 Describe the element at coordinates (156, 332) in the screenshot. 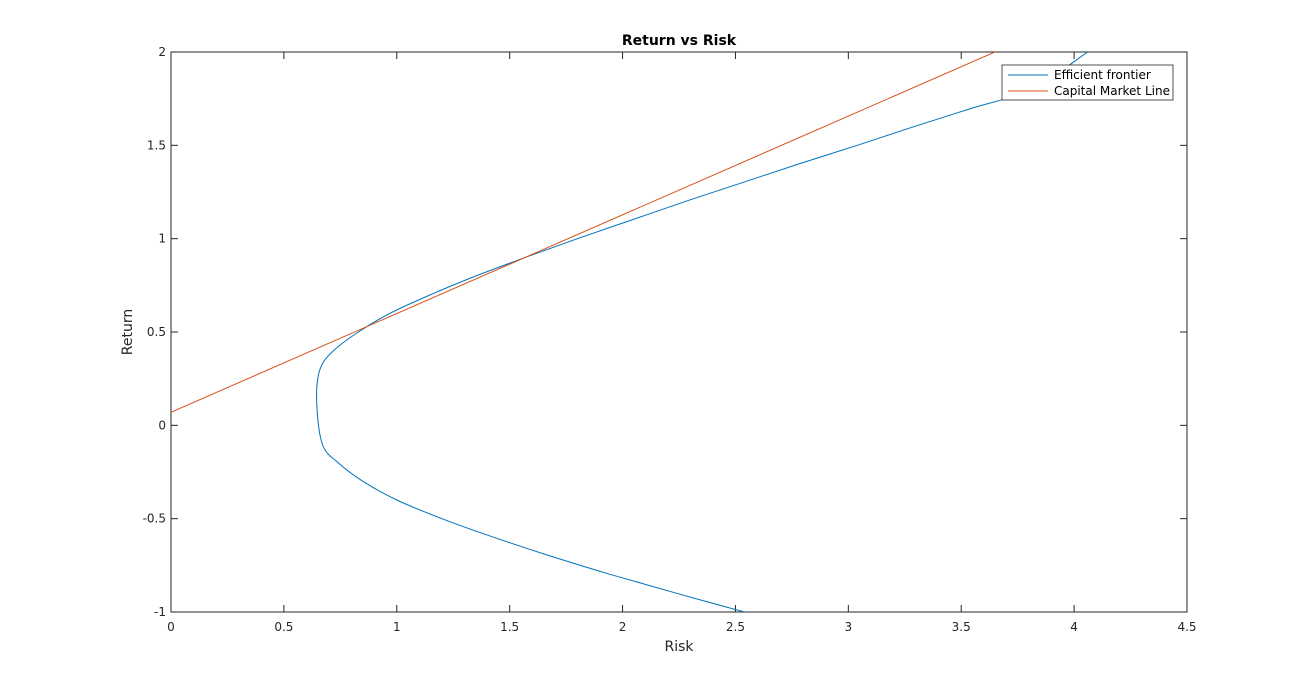

I see `y-tick-label: 0.5` at that location.